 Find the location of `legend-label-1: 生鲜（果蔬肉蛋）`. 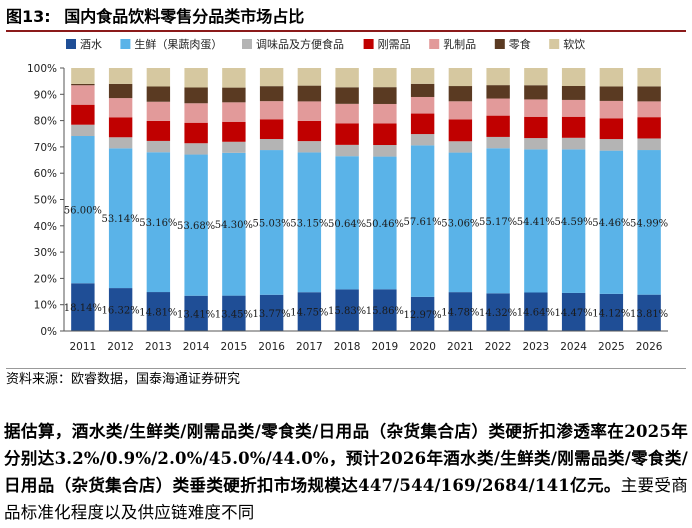

legend-label-1: 生鲜（果蔬肉蛋） is located at coordinates (178, 44).